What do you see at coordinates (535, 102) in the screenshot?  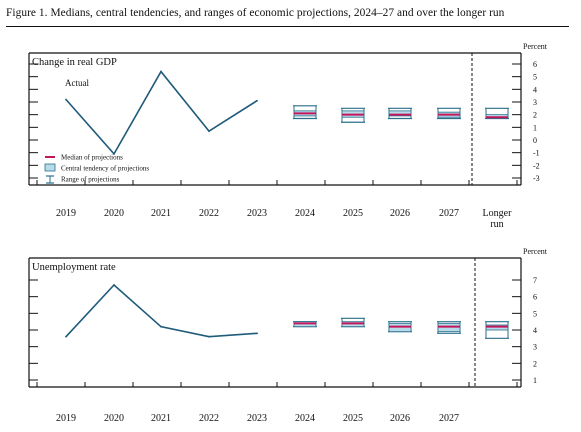 I see `gdp-y-tick-label: 3` at bounding box center [535, 102].